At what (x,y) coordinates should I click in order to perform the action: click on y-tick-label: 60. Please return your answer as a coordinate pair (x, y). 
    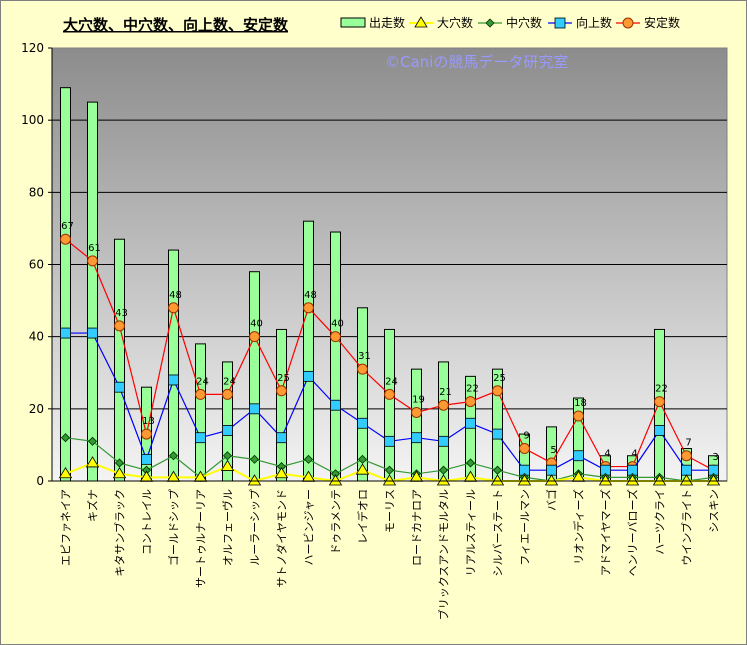
    Looking at the image, I should click on (36, 265).